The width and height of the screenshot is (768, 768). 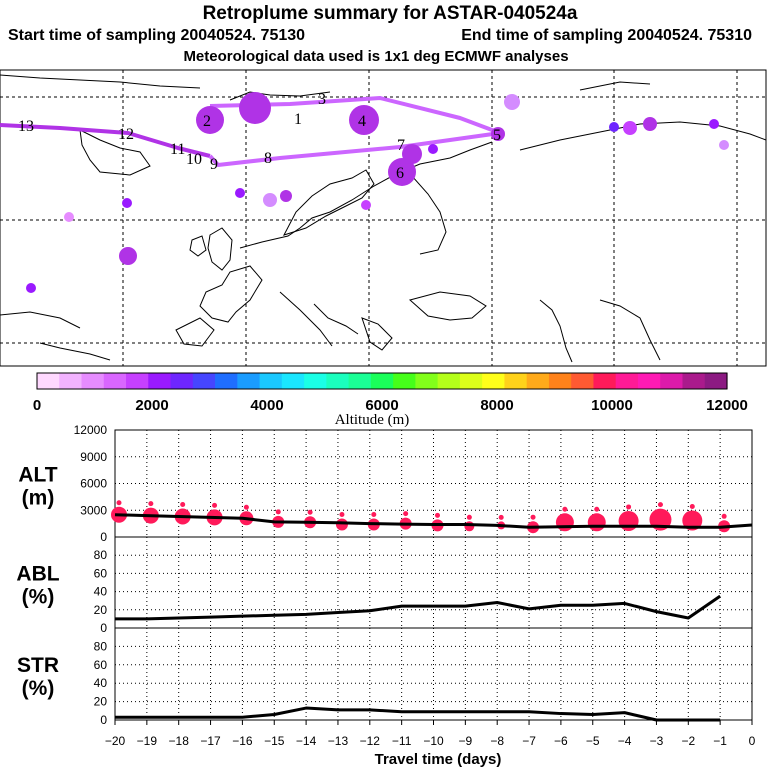 I want to click on colorbar-tick-label: 12000, so click(x=727, y=405).